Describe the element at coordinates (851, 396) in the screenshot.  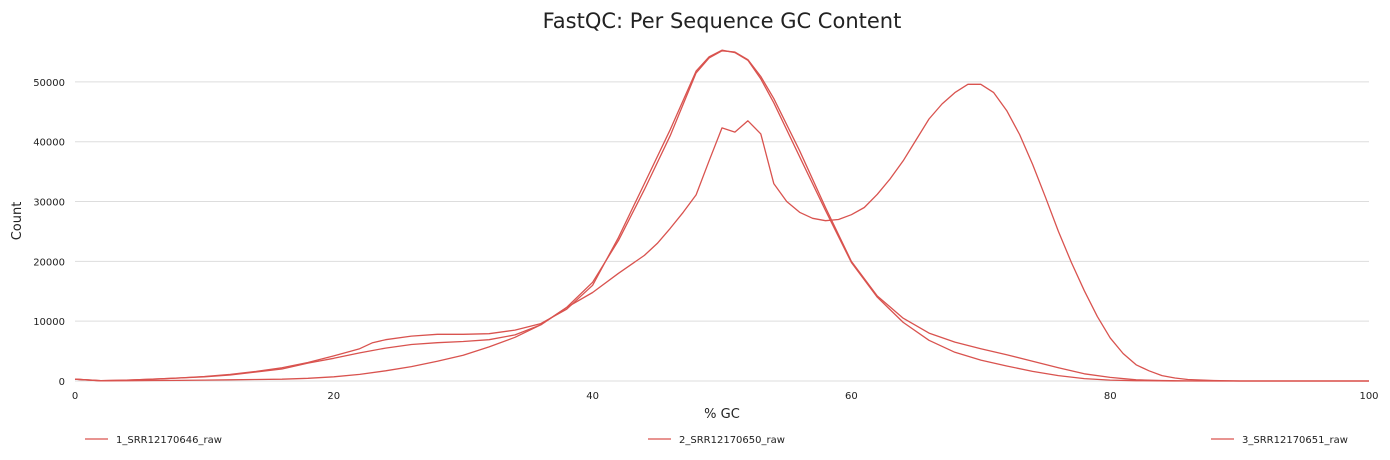
I see `x-tick-label: 60` at that location.